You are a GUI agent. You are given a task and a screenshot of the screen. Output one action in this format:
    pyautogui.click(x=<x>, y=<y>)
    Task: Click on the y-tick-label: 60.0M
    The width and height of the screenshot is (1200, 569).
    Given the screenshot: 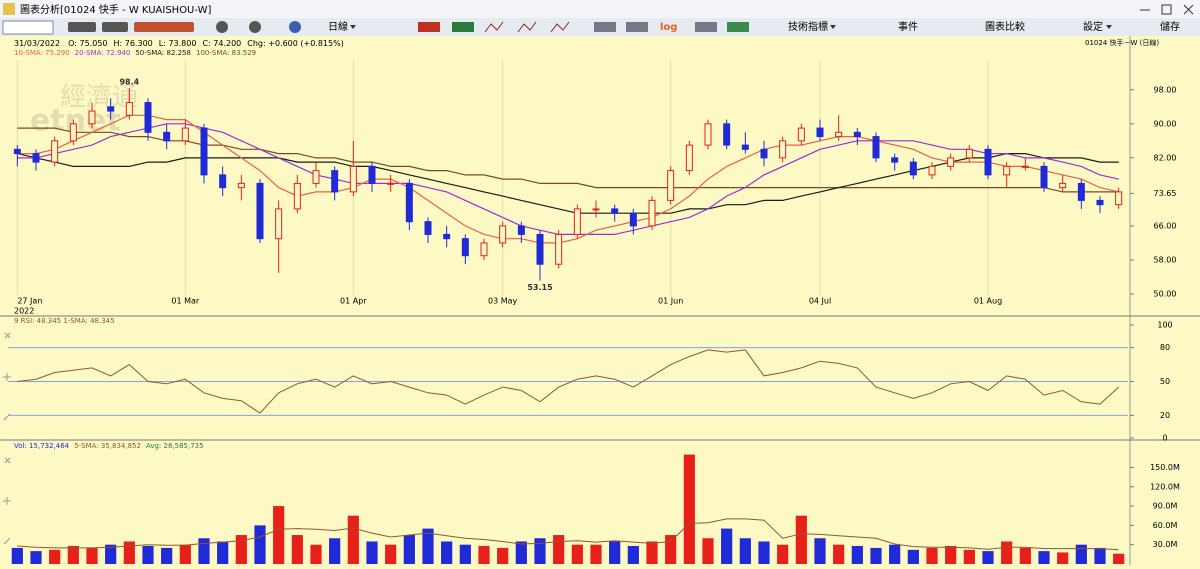 What is the action you would take?
    pyautogui.click(x=1165, y=525)
    